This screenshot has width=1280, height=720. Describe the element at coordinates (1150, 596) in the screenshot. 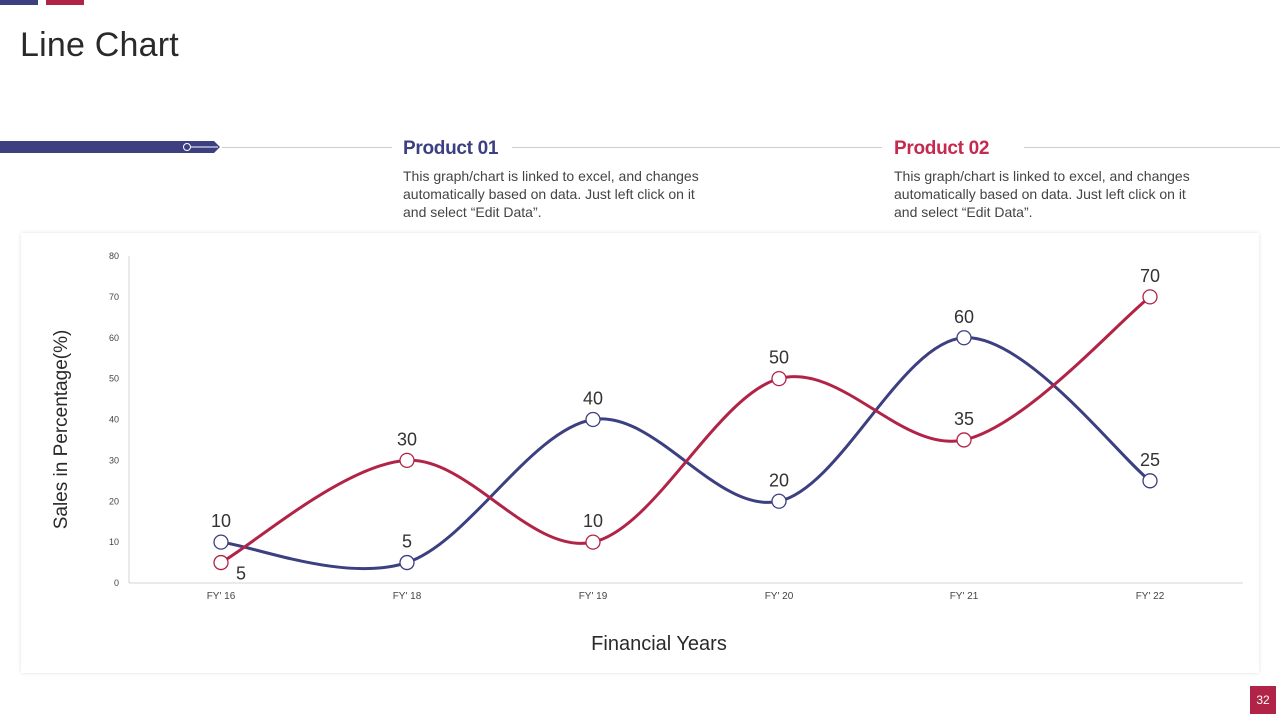

I see `x-tick-label: FY' 22` at that location.